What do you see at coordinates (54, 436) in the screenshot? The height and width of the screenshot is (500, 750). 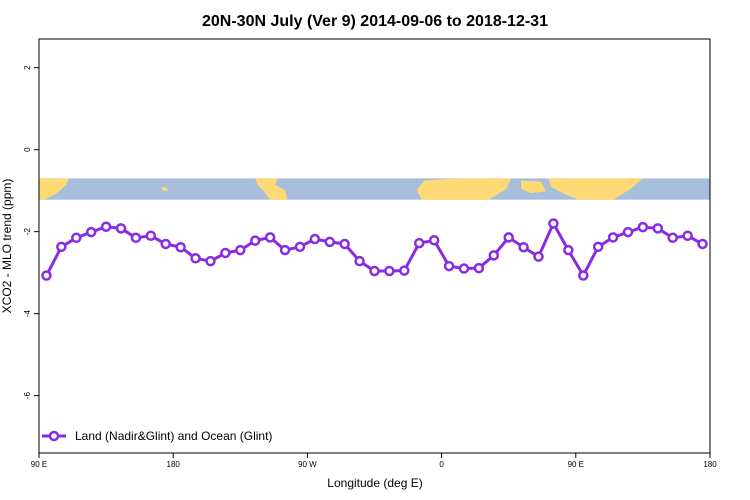 I see `legend-marker` at bounding box center [54, 436].